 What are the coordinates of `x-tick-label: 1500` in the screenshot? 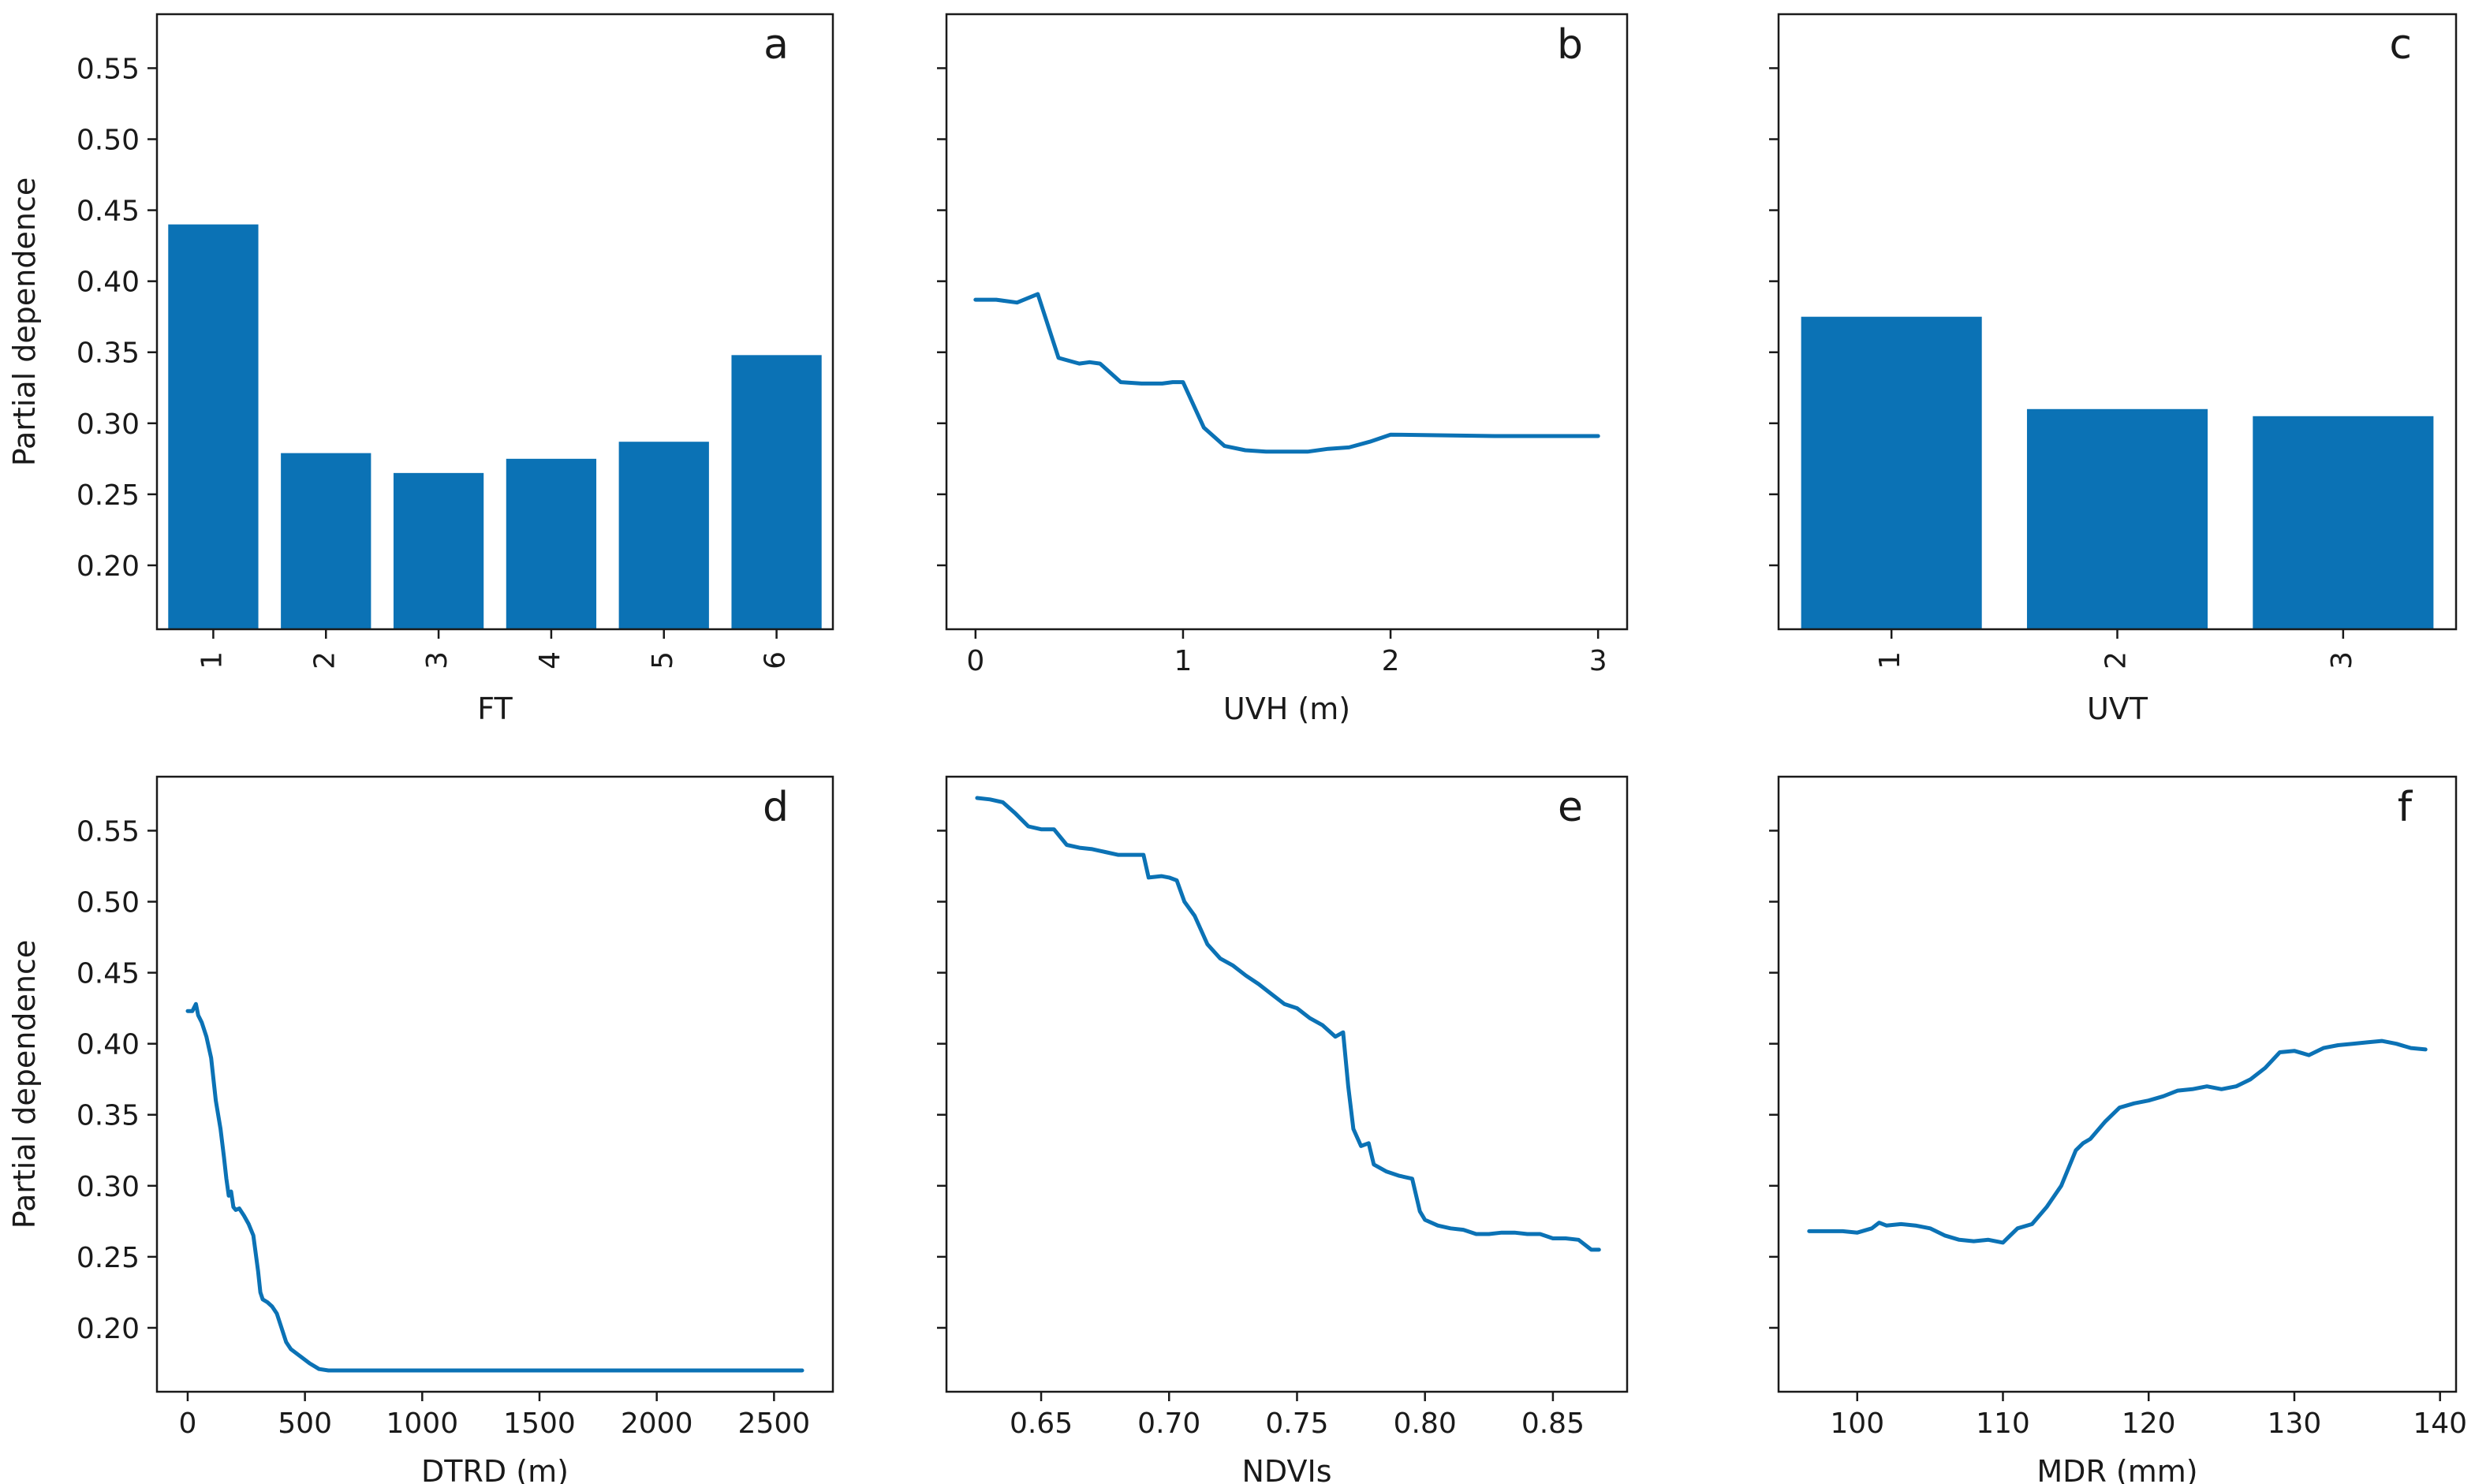 It's located at (539, 1424).